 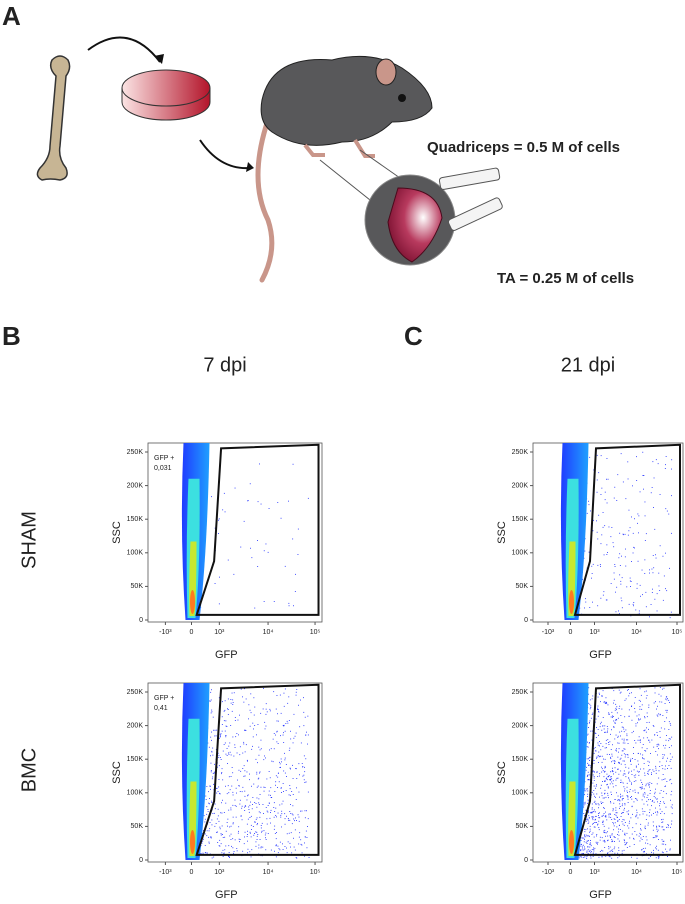 What do you see at coordinates (677, 632) in the screenshot?
I see `x-tick-label: 10⁵` at bounding box center [677, 632].